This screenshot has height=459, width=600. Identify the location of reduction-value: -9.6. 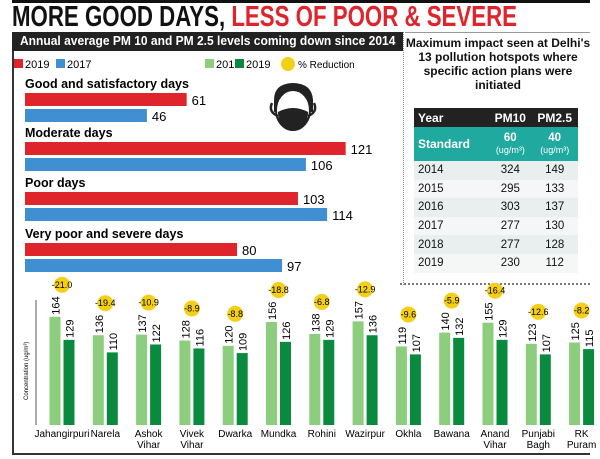
(409, 314).